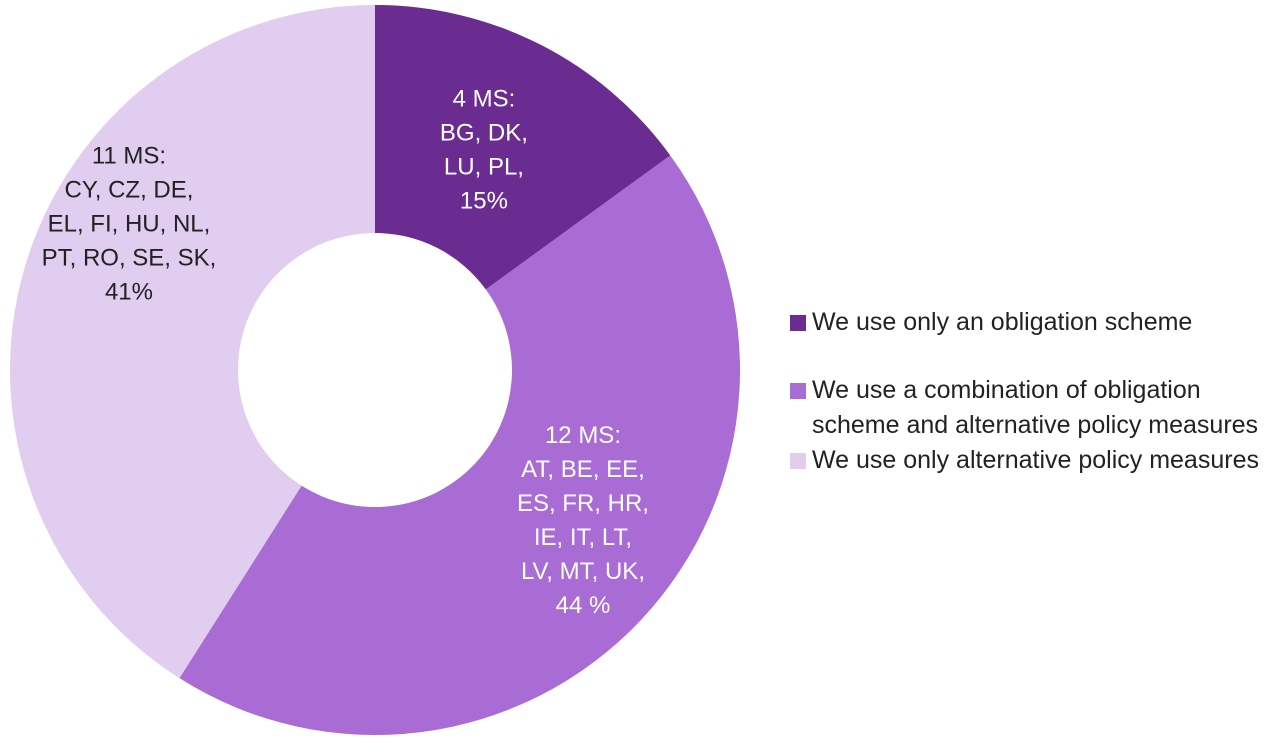 The height and width of the screenshot is (738, 1283). What do you see at coordinates (484, 133) in the screenshot?
I see `slice-annotation: BG, DK,` at bounding box center [484, 133].